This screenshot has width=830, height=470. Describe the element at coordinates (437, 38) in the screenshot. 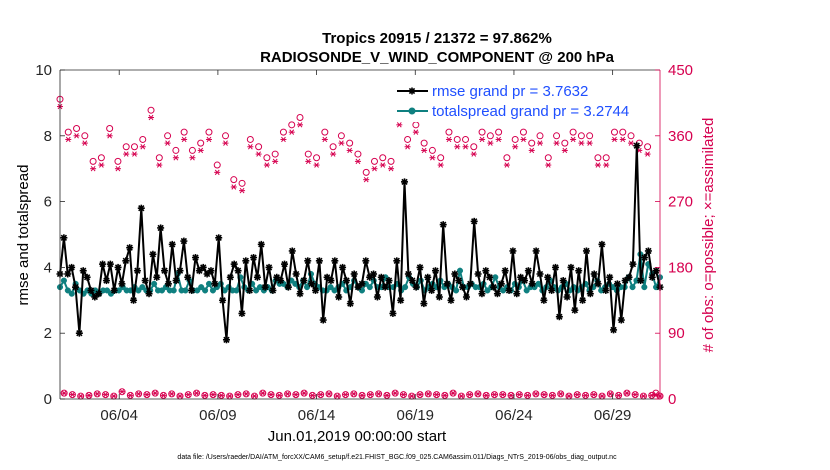

I see `chart-title: Tropics 20915 / 21372 = 97.862%` at that location.